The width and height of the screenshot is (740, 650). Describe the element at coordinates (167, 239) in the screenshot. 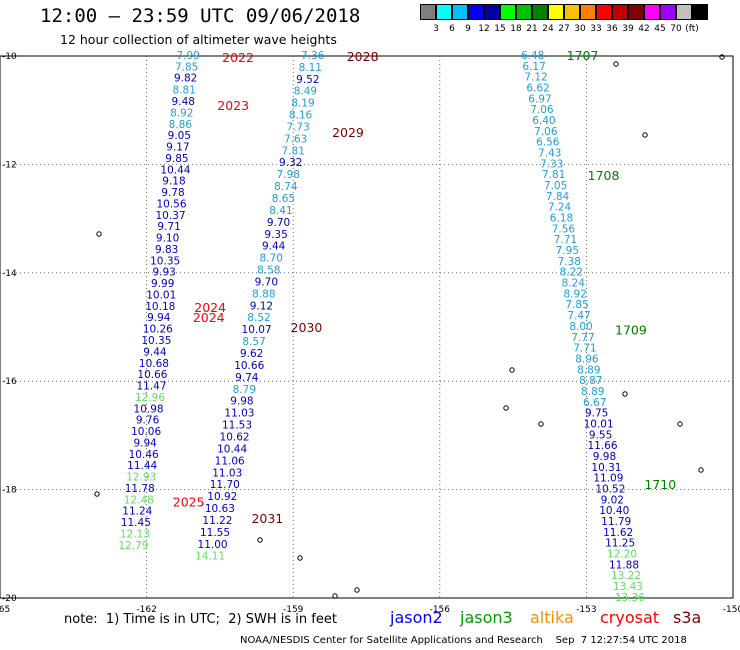

I see `wave-height-value: 9.10` at that location.